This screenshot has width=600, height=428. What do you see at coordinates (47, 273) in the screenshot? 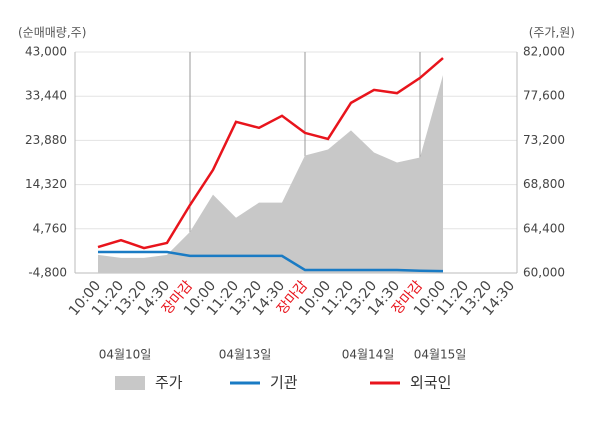
I see `y-tick-label: -4,800` at bounding box center [47, 273].